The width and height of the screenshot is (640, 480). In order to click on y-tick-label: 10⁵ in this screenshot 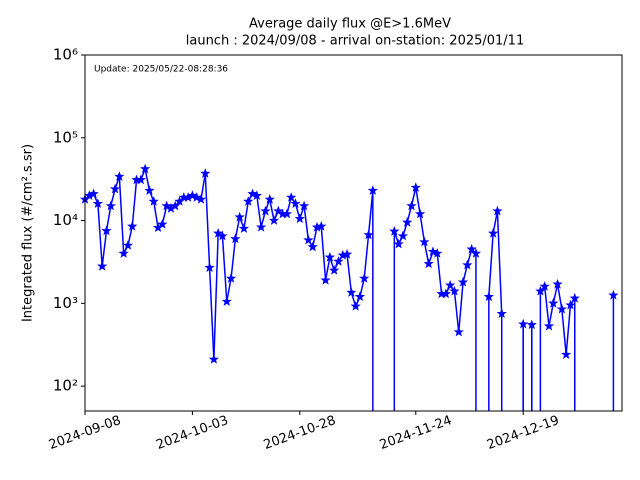, I will do `click(65, 137)`.